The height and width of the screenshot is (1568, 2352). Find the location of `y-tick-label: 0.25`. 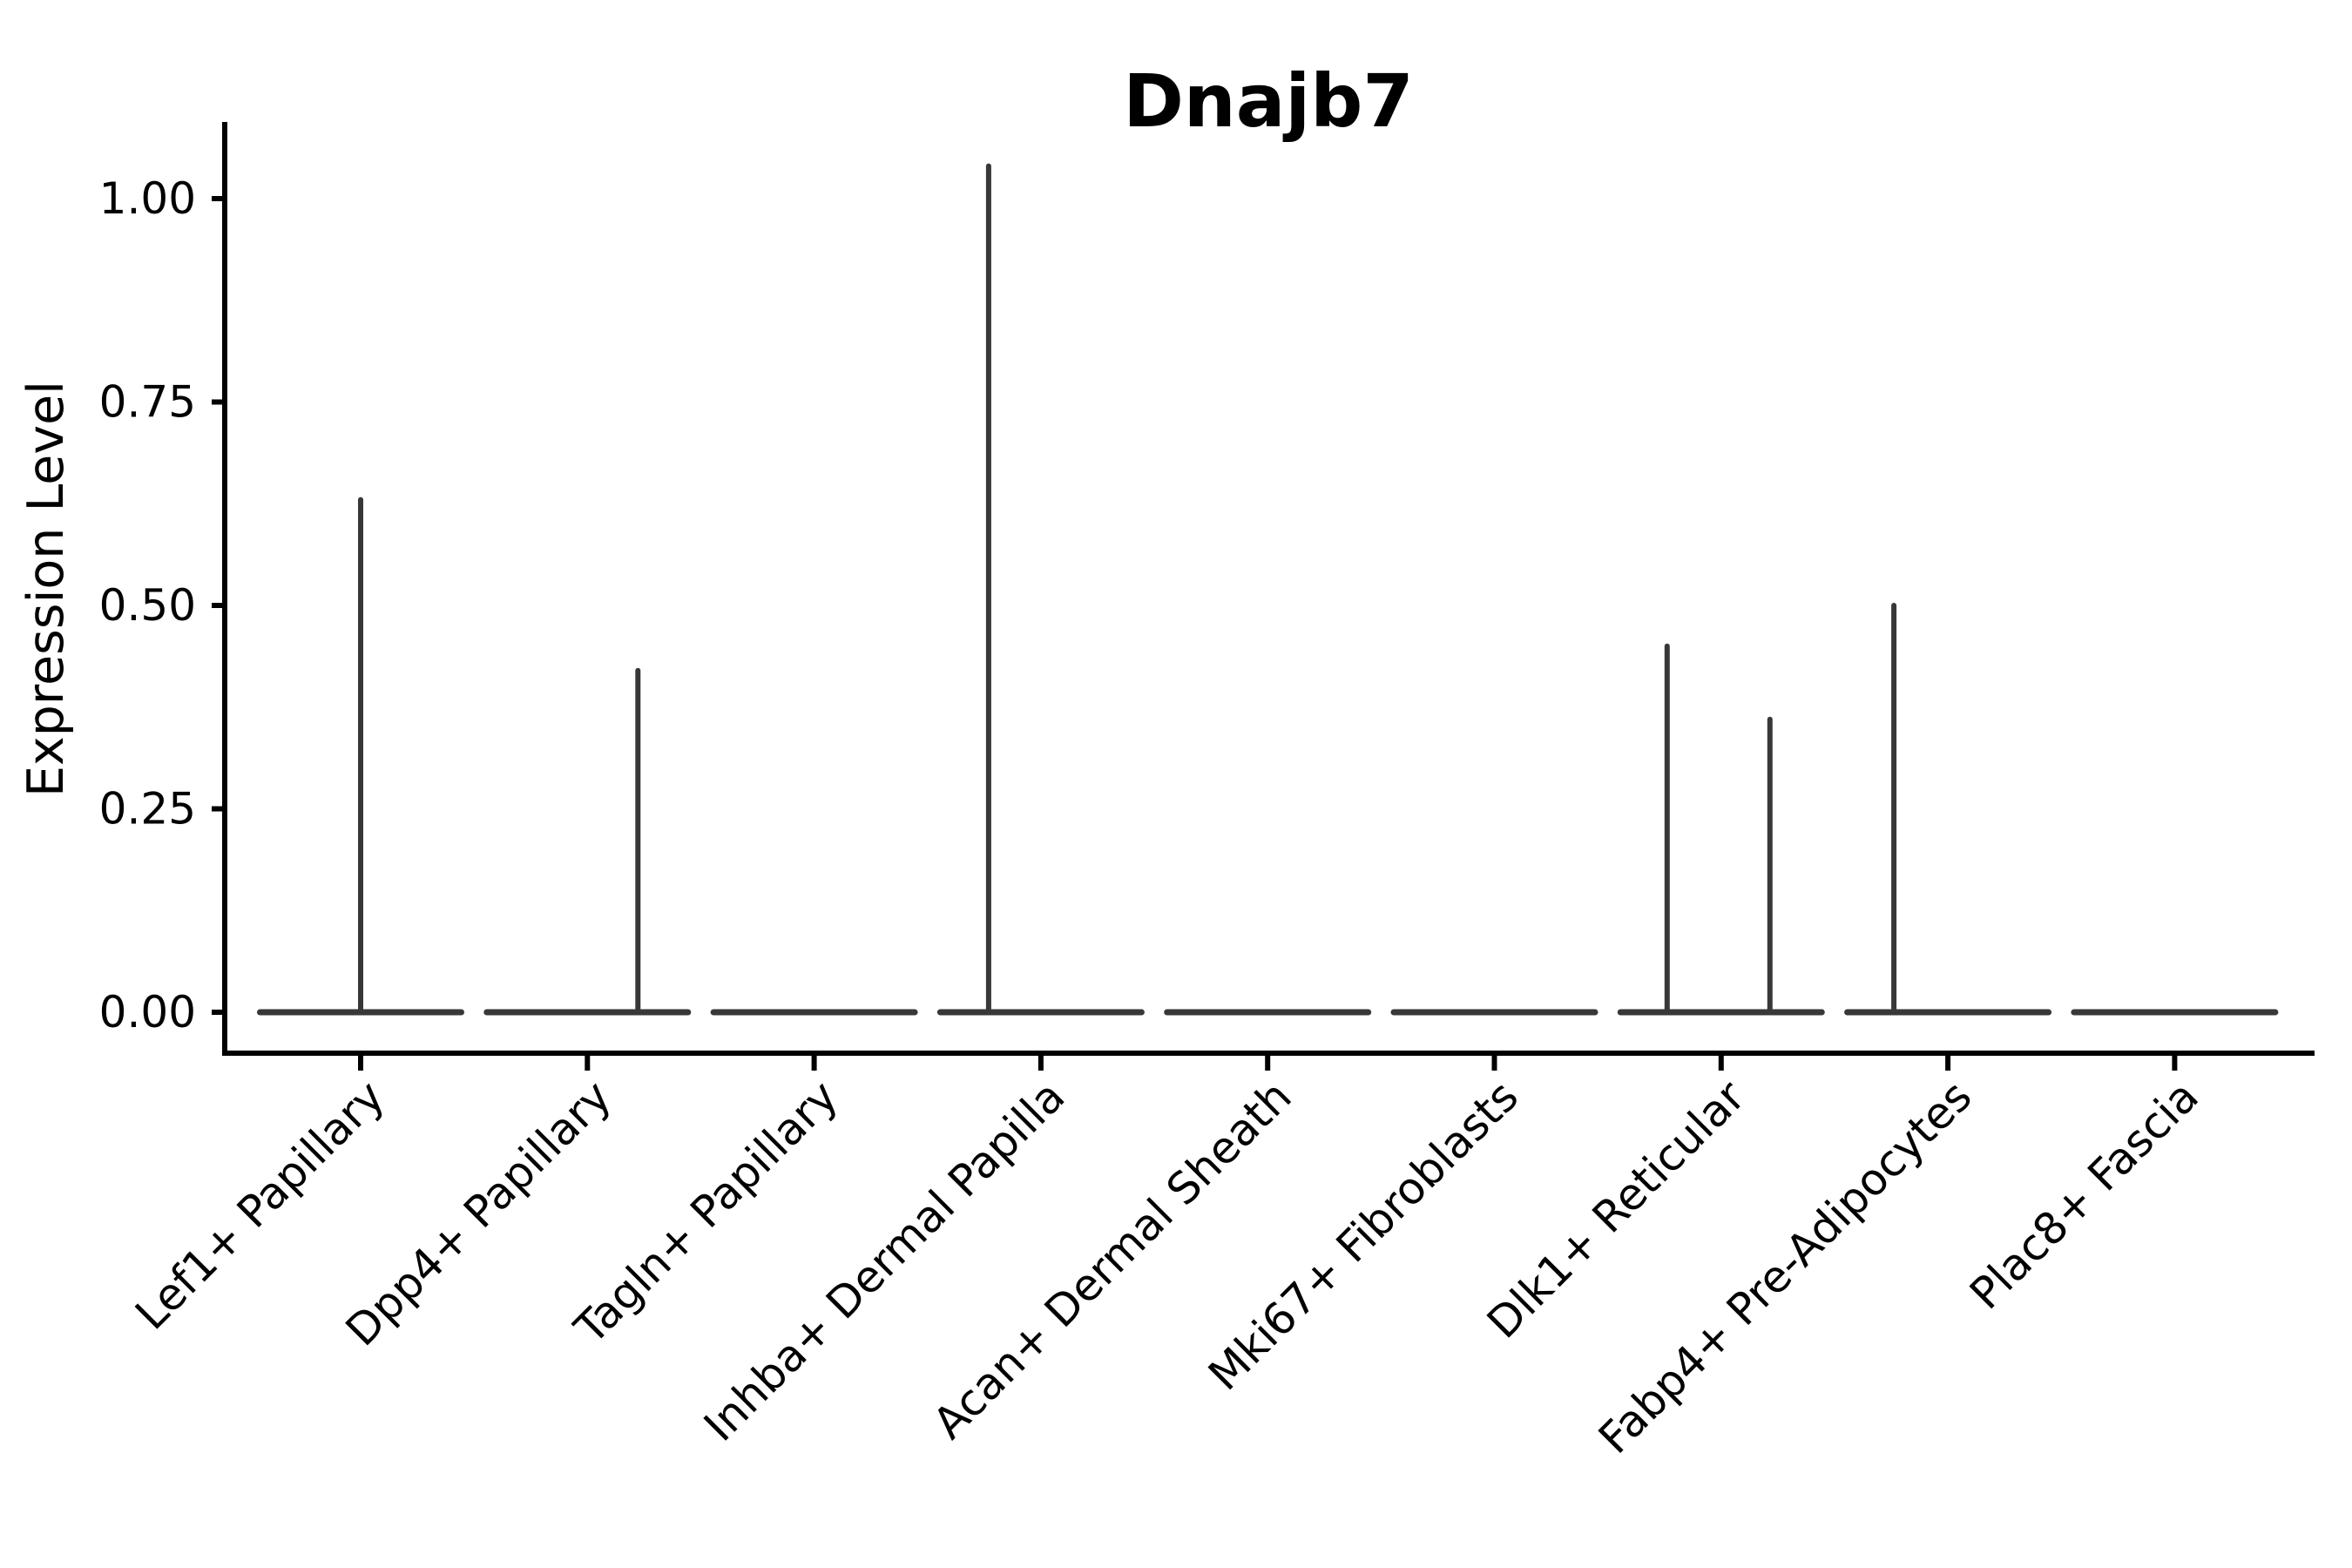

y-tick-label: 0.25 is located at coordinates (147, 810).